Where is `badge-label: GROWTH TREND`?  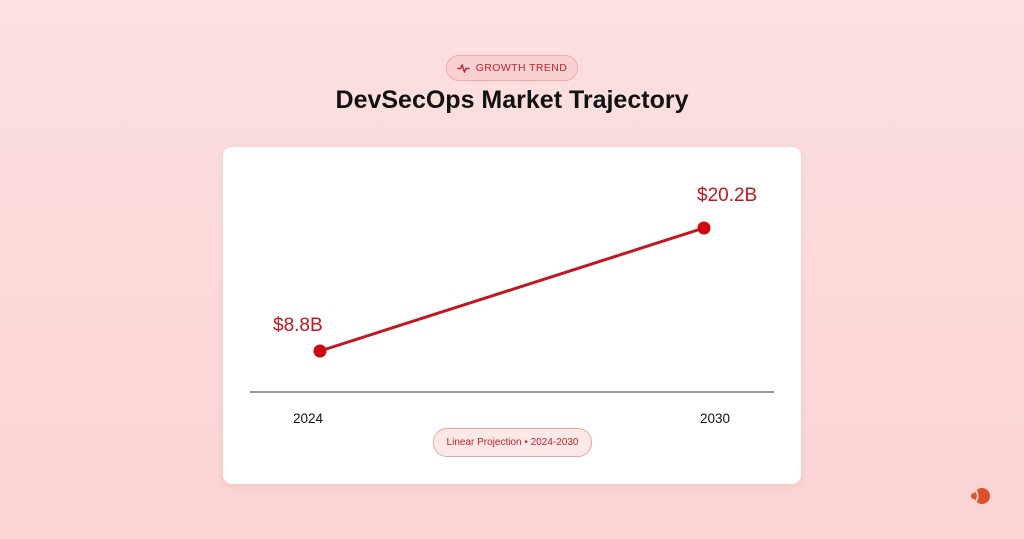
badge-label: GROWTH TREND is located at coordinates (521, 68).